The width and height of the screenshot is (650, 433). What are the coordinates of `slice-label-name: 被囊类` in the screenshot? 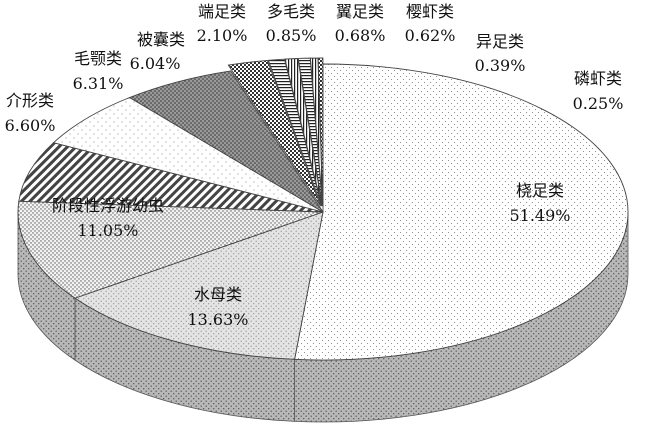 It's located at (161, 39).